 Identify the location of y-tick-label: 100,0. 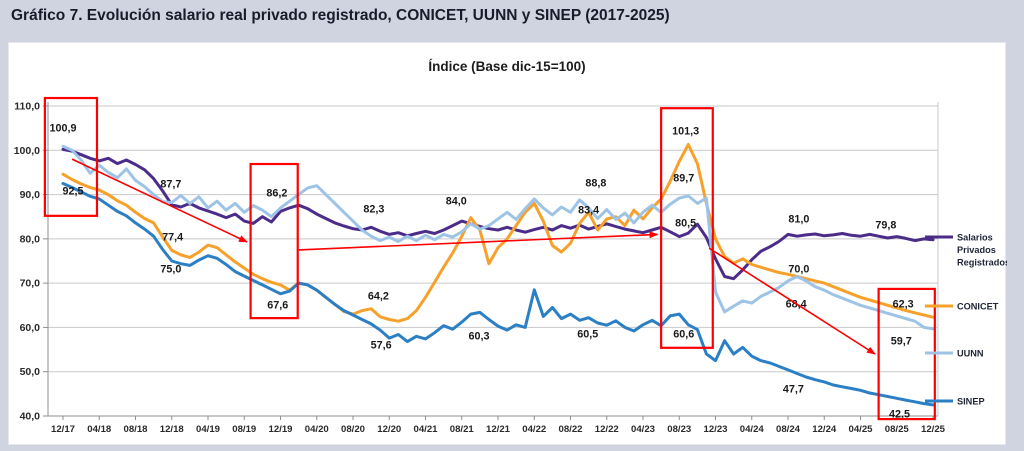
(27, 151).